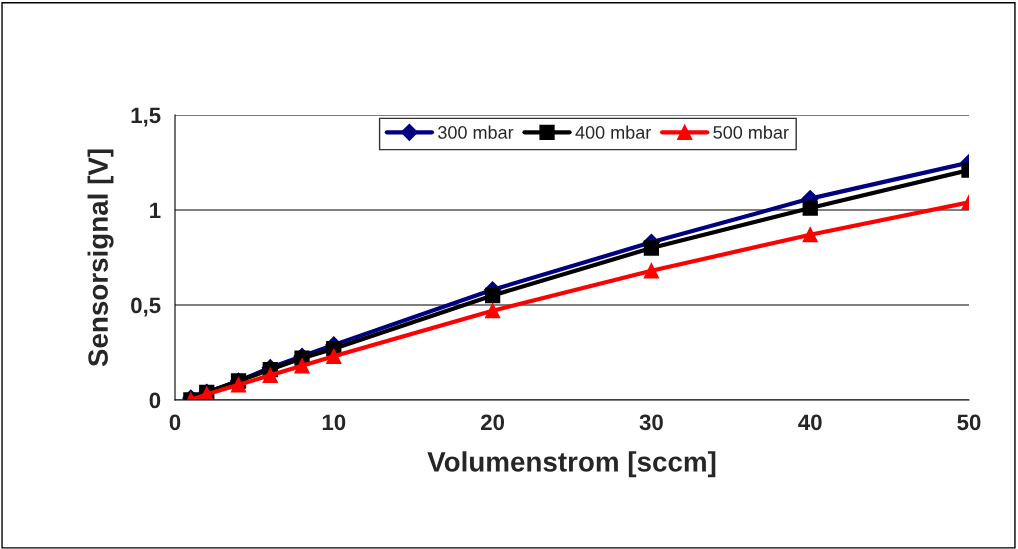 Image resolution: width=1018 pixels, height=549 pixels. Describe the element at coordinates (146, 307) in the screenshot. I see `y-tick-label: 0,5` at that location.